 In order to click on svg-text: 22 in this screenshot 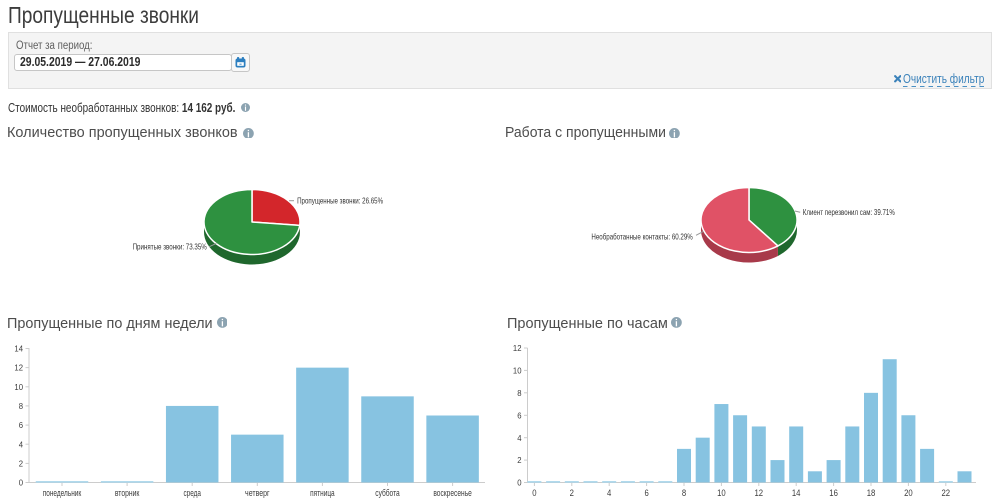, I will do `click(946, 493)`.